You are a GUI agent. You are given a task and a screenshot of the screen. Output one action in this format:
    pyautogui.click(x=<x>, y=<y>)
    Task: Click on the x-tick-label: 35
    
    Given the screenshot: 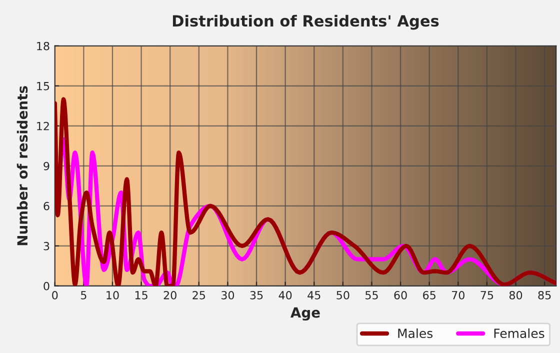 What is the action you would take?
    pyautogui.click(x=256, y=295)
    